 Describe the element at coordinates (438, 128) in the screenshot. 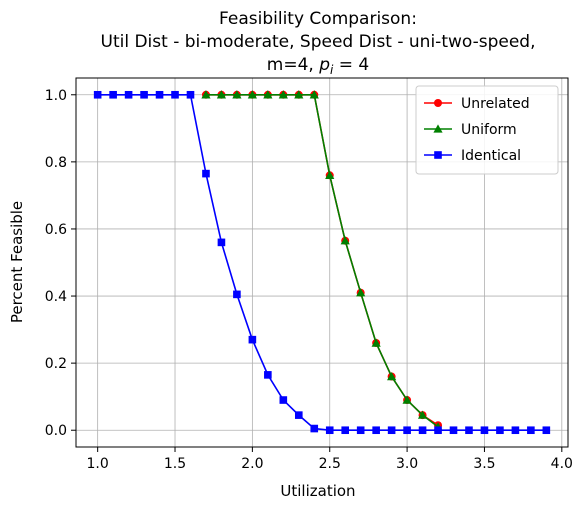

I see `legend-marker-uniform` at that location.